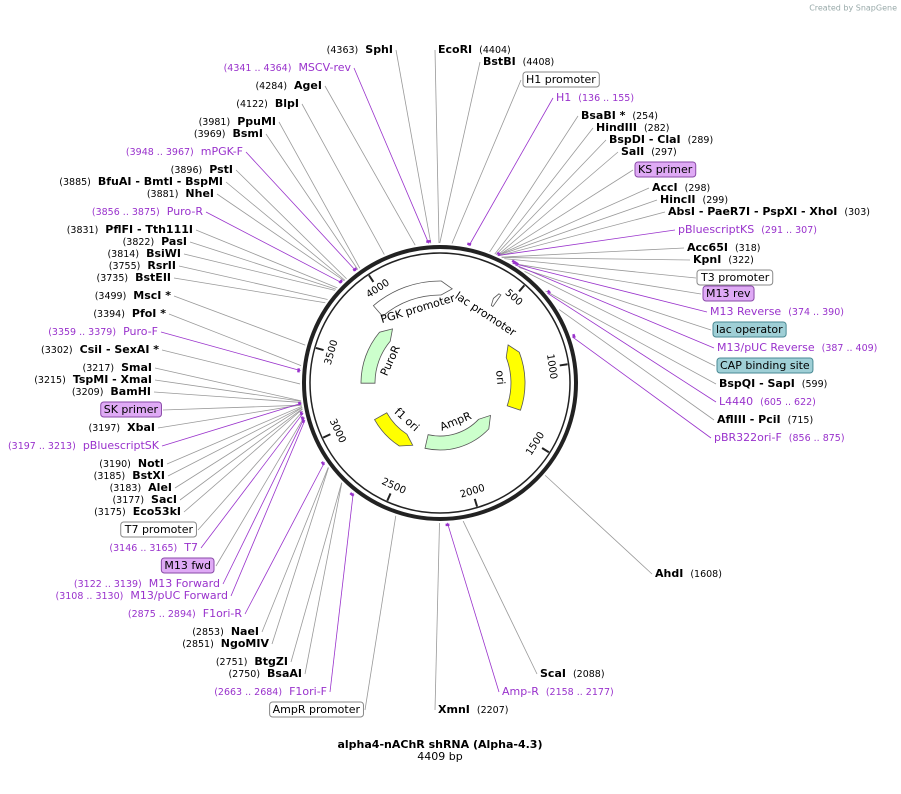 Image resolution: width=901 pixels, height=794 pixels. What do you see at coordinates (454, 709) in the screenshot?
I see `name-label: XmnI` at bounding box center [454, 709].